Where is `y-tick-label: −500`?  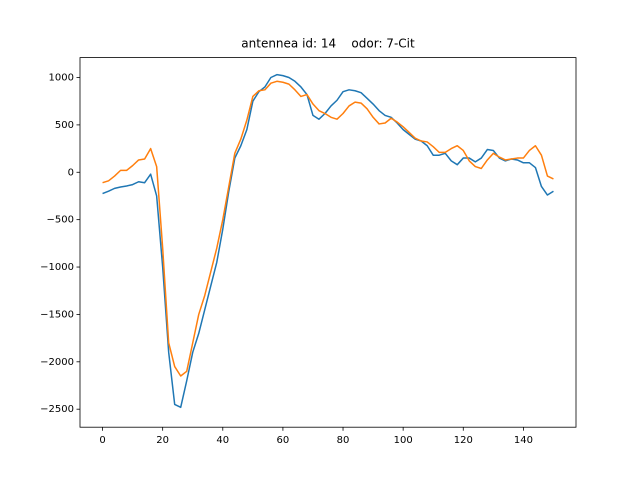 y-tick-label: −500 is located at coordinates (60, 220).